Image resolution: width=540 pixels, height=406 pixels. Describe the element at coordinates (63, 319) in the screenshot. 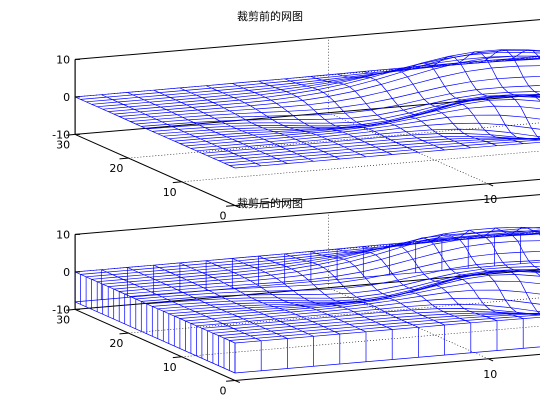

I see `y-tick-label: 30` at that location.